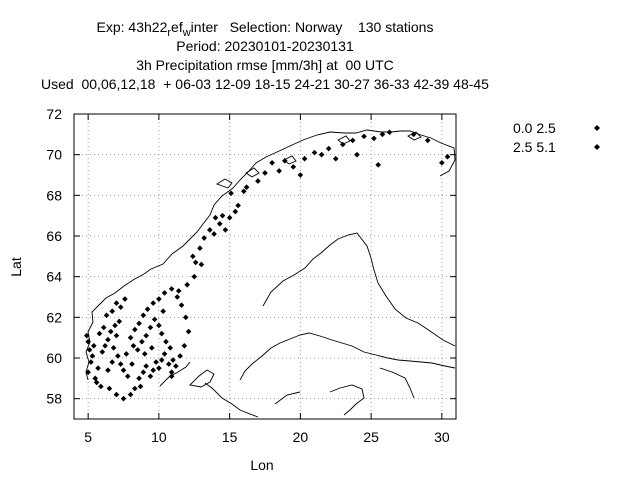  I want to click on y-tick-label: 58, so click(54, 399).